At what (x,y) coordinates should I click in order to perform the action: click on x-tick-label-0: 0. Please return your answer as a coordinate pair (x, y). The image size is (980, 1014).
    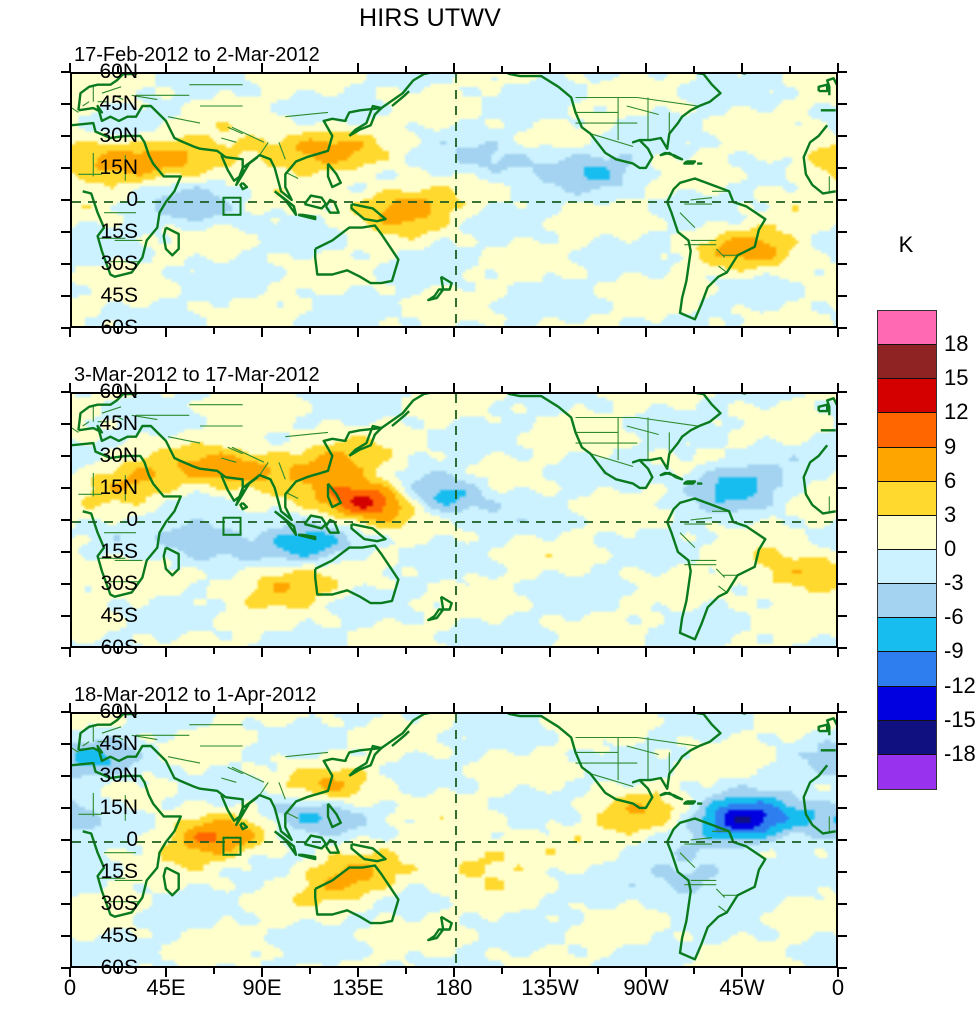
    Looking at the image, I should click on (70, 987).